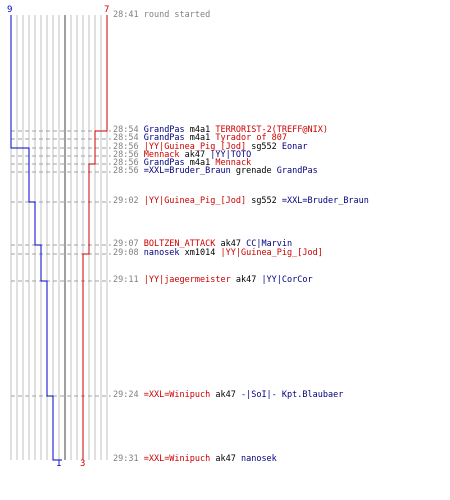 Image resolution: width=450 pixels, height=500 pixels. I want to click on event-part: round started, so click(177, 15).